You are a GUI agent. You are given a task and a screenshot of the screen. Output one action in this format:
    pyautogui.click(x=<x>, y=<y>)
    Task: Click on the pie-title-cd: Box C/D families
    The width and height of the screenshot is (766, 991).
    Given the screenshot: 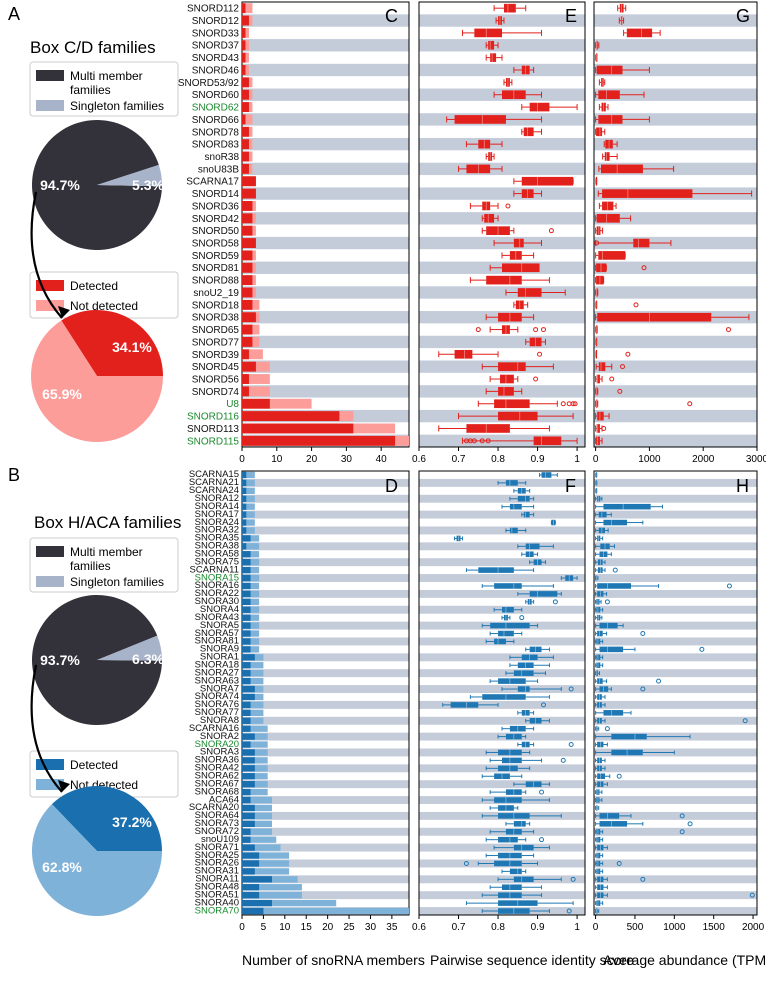 What is the action you would take?
    pyautogui.click(x=93, y=47)
    